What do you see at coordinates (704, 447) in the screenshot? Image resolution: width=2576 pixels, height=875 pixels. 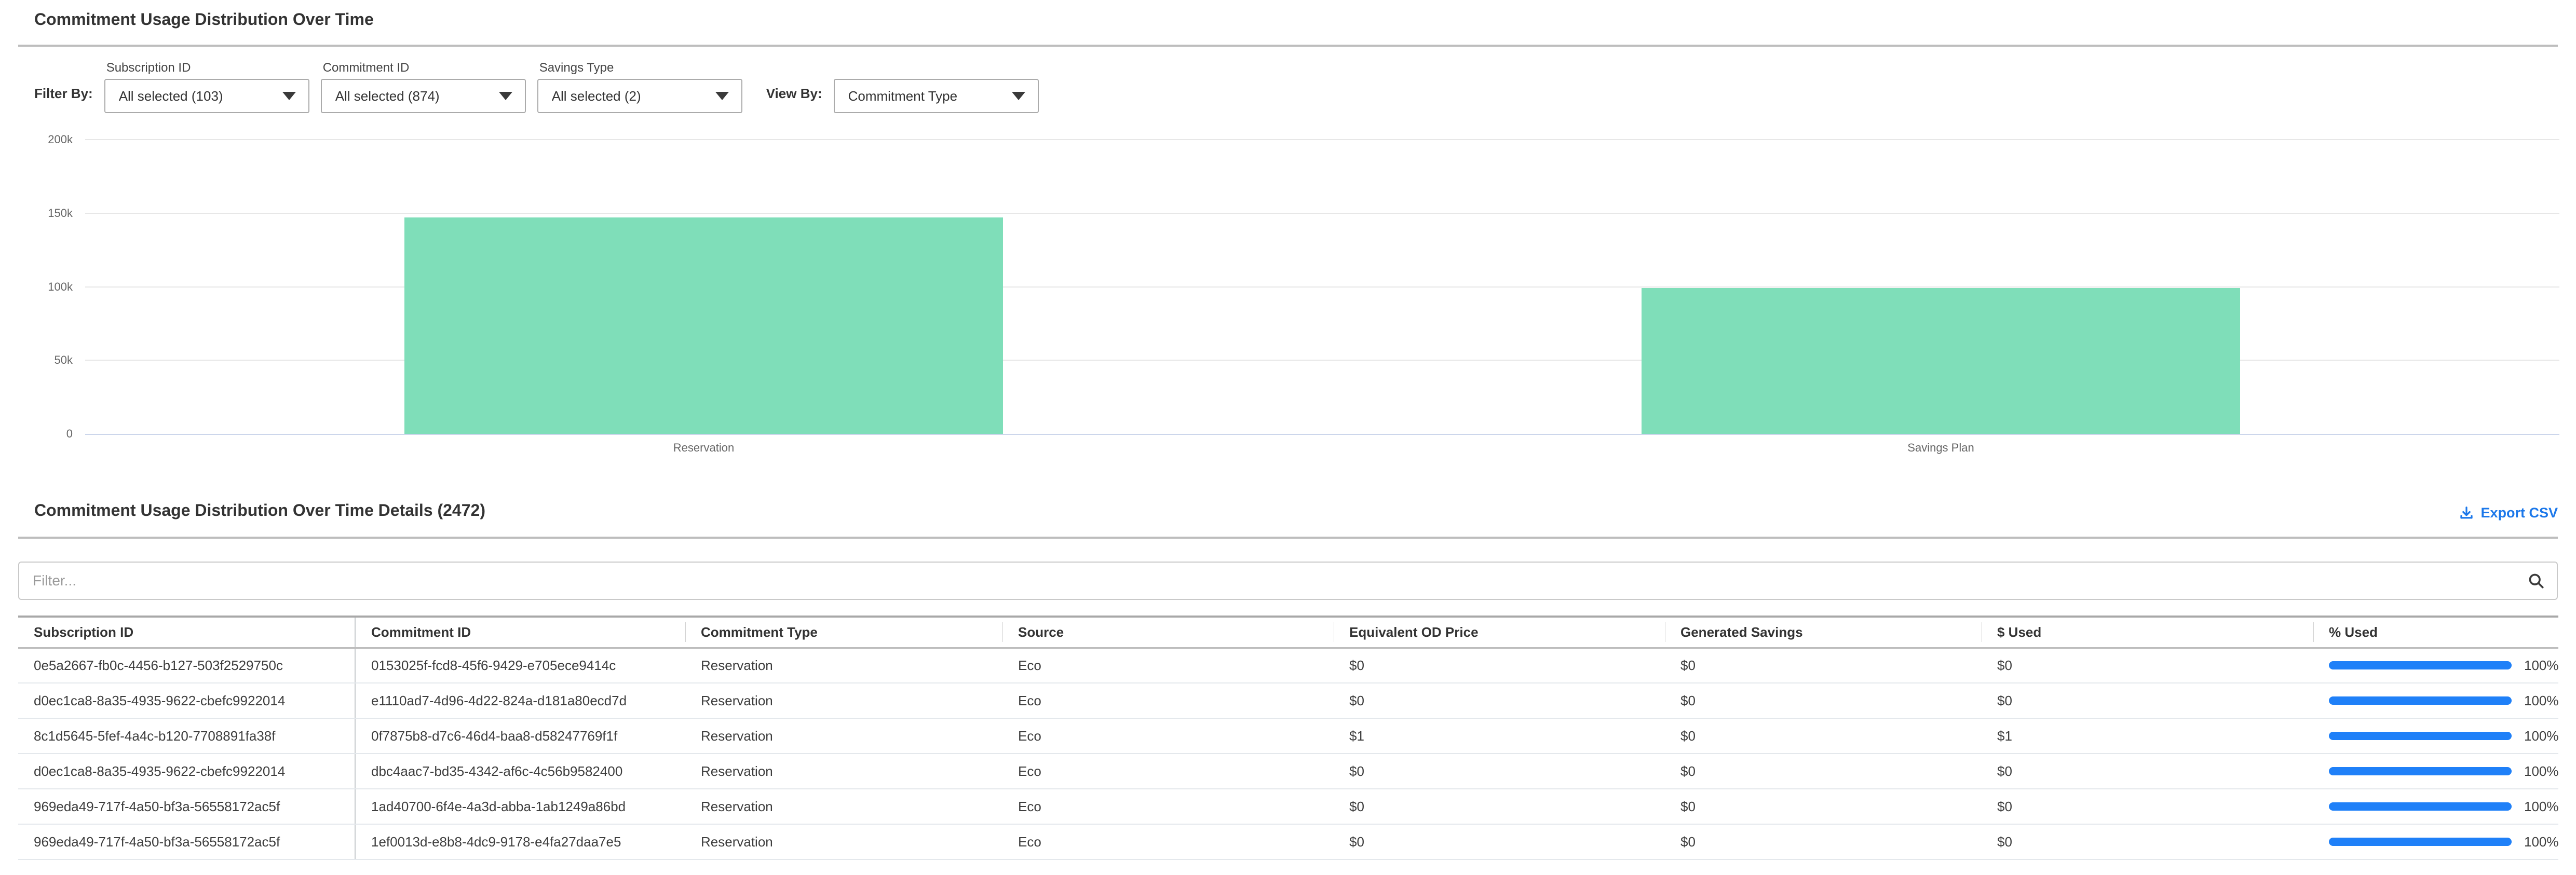 I see `x-axis-label: Reservation` at bounding box center [704, 447].